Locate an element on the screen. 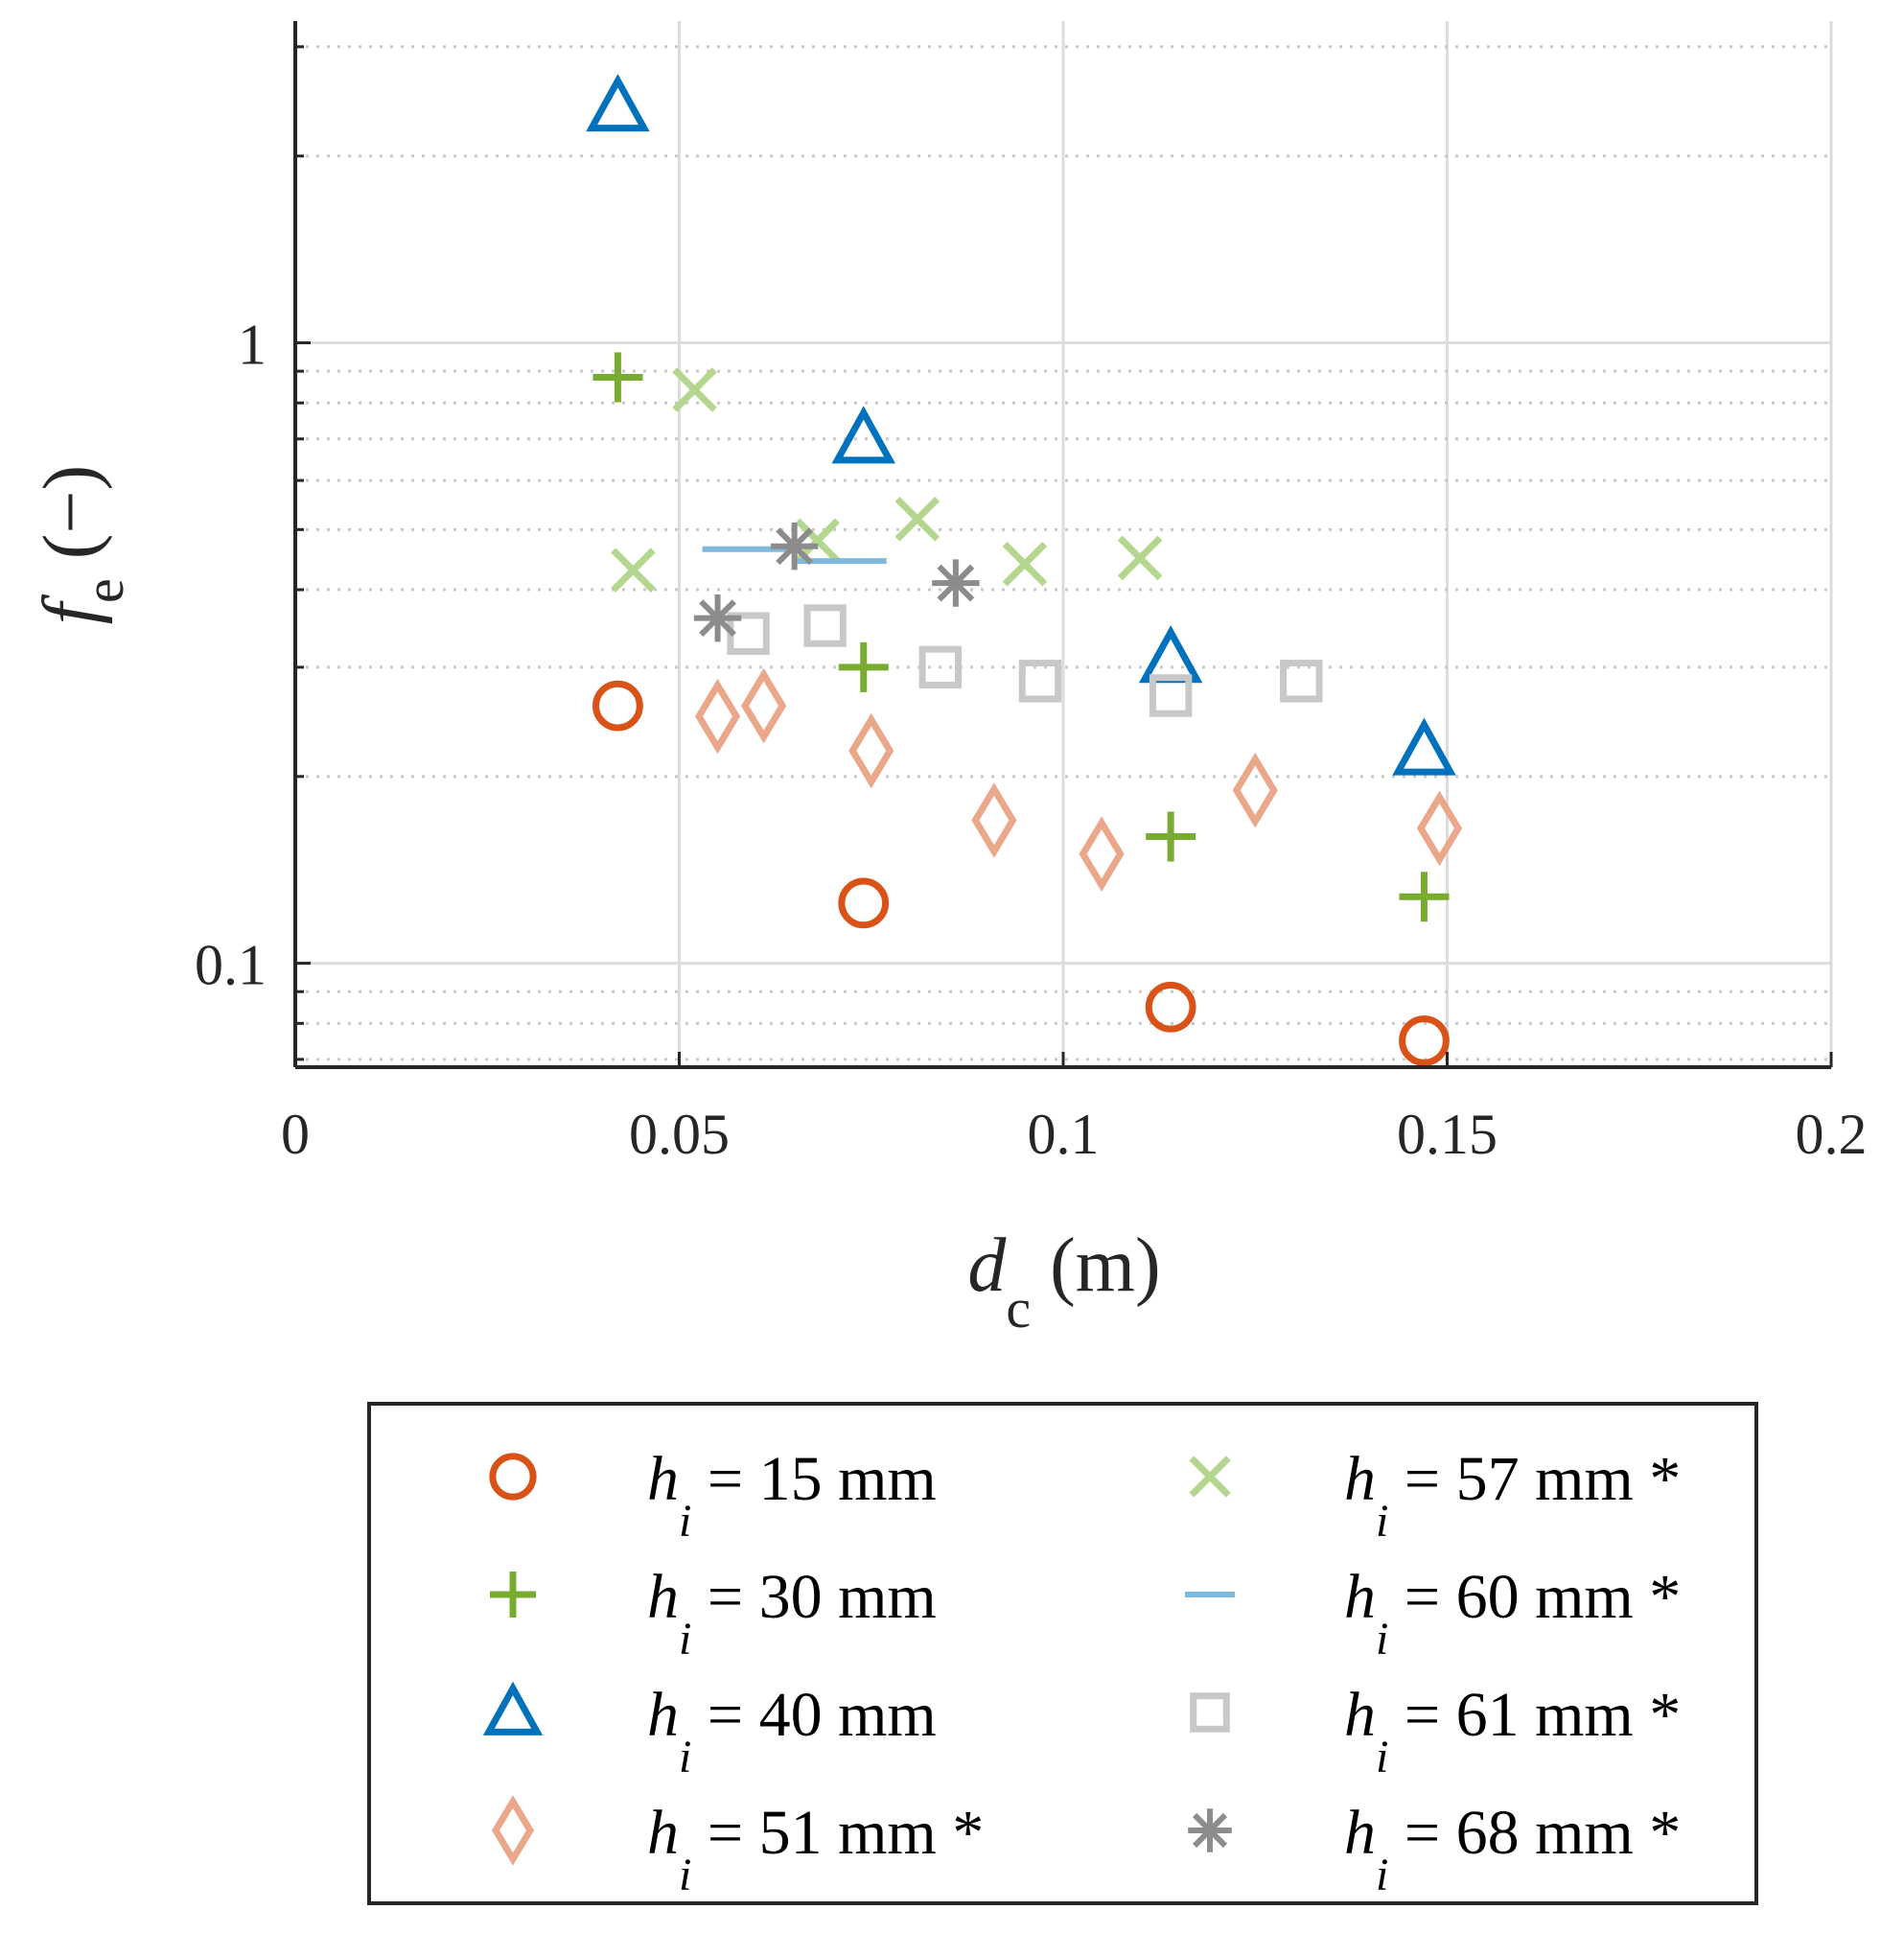 This screenshot has height=1933, width=1904. legend-item: hi = 30 mm is located at coordinates (714, 1613).